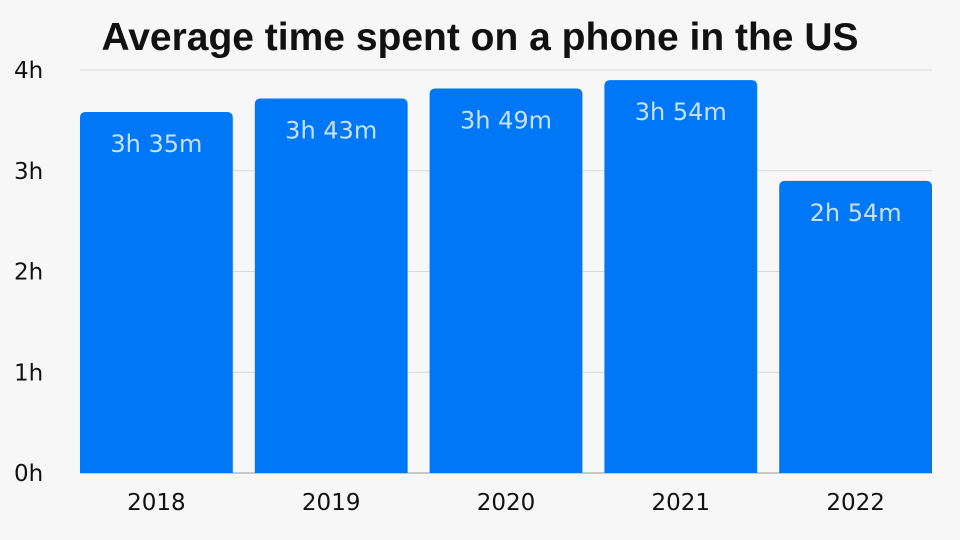 This screenshot has width=960, height=540. What do you see at coordinates (28, 172) in the screenshot?
I see `y-tick-label: 3h` at bounding box center [28, 172].